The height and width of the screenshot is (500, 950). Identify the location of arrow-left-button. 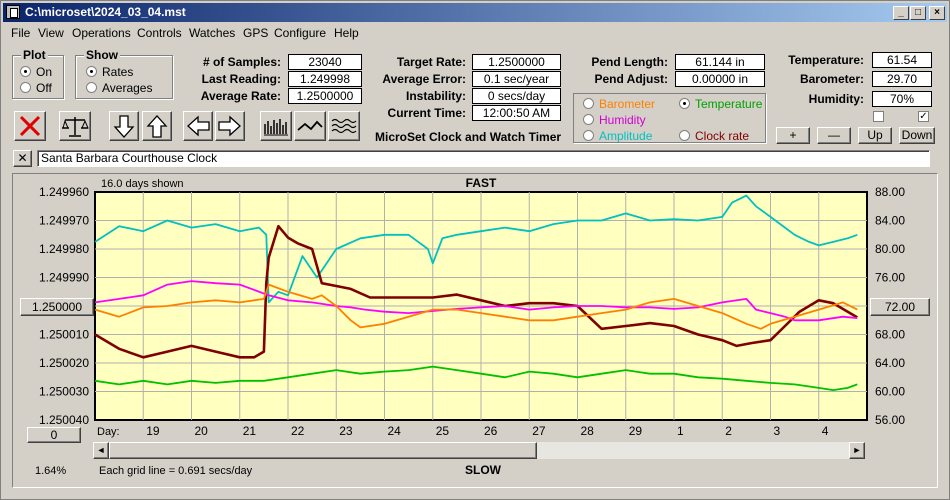
(198, 126).